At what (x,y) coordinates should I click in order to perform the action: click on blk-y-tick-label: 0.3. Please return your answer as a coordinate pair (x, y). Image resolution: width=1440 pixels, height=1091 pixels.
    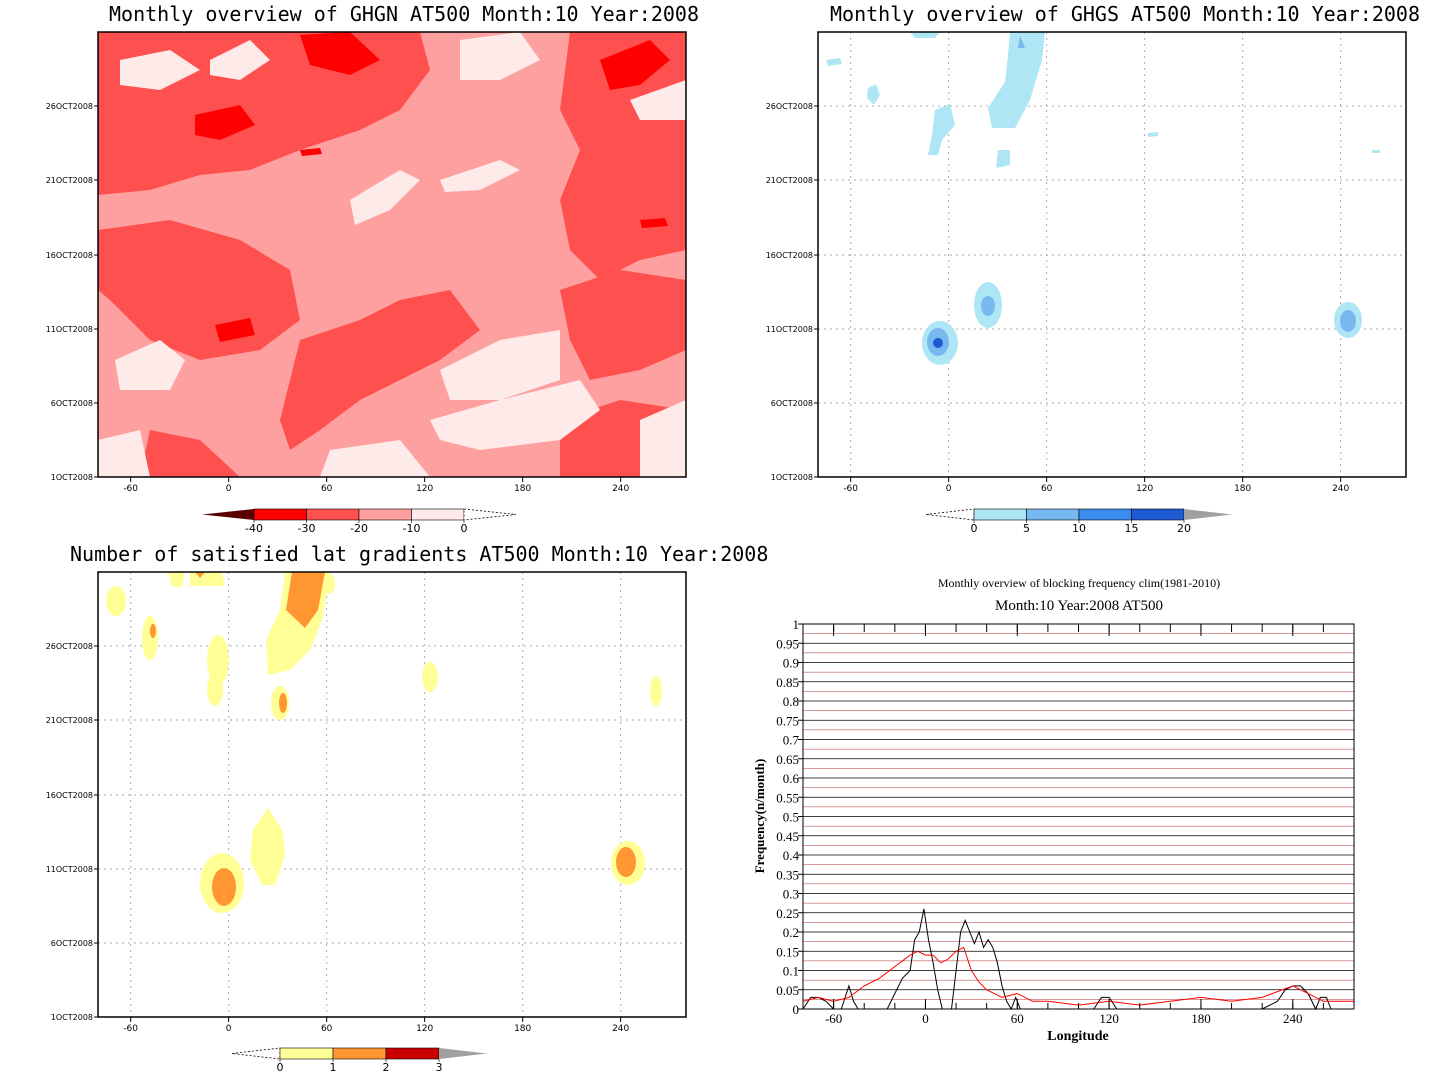
    Looking at the image, I should click on (791, 894).